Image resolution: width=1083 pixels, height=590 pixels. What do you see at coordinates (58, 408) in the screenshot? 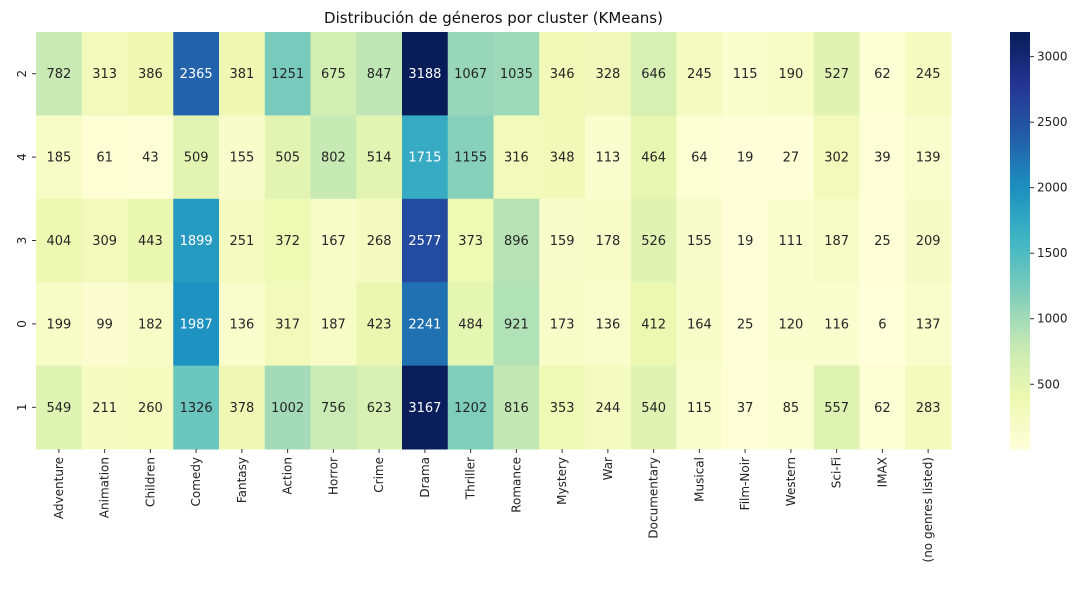
I see `cell-value-label: 549` at bounding box center [58, 408].